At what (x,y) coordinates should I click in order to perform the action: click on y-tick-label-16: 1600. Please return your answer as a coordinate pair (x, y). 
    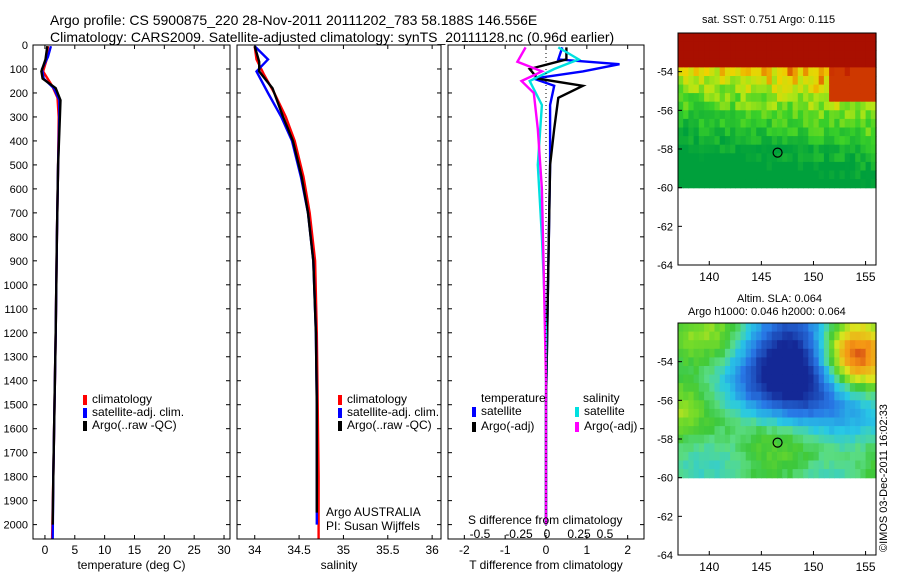
    Looking at the image, I should click on (16, 430).